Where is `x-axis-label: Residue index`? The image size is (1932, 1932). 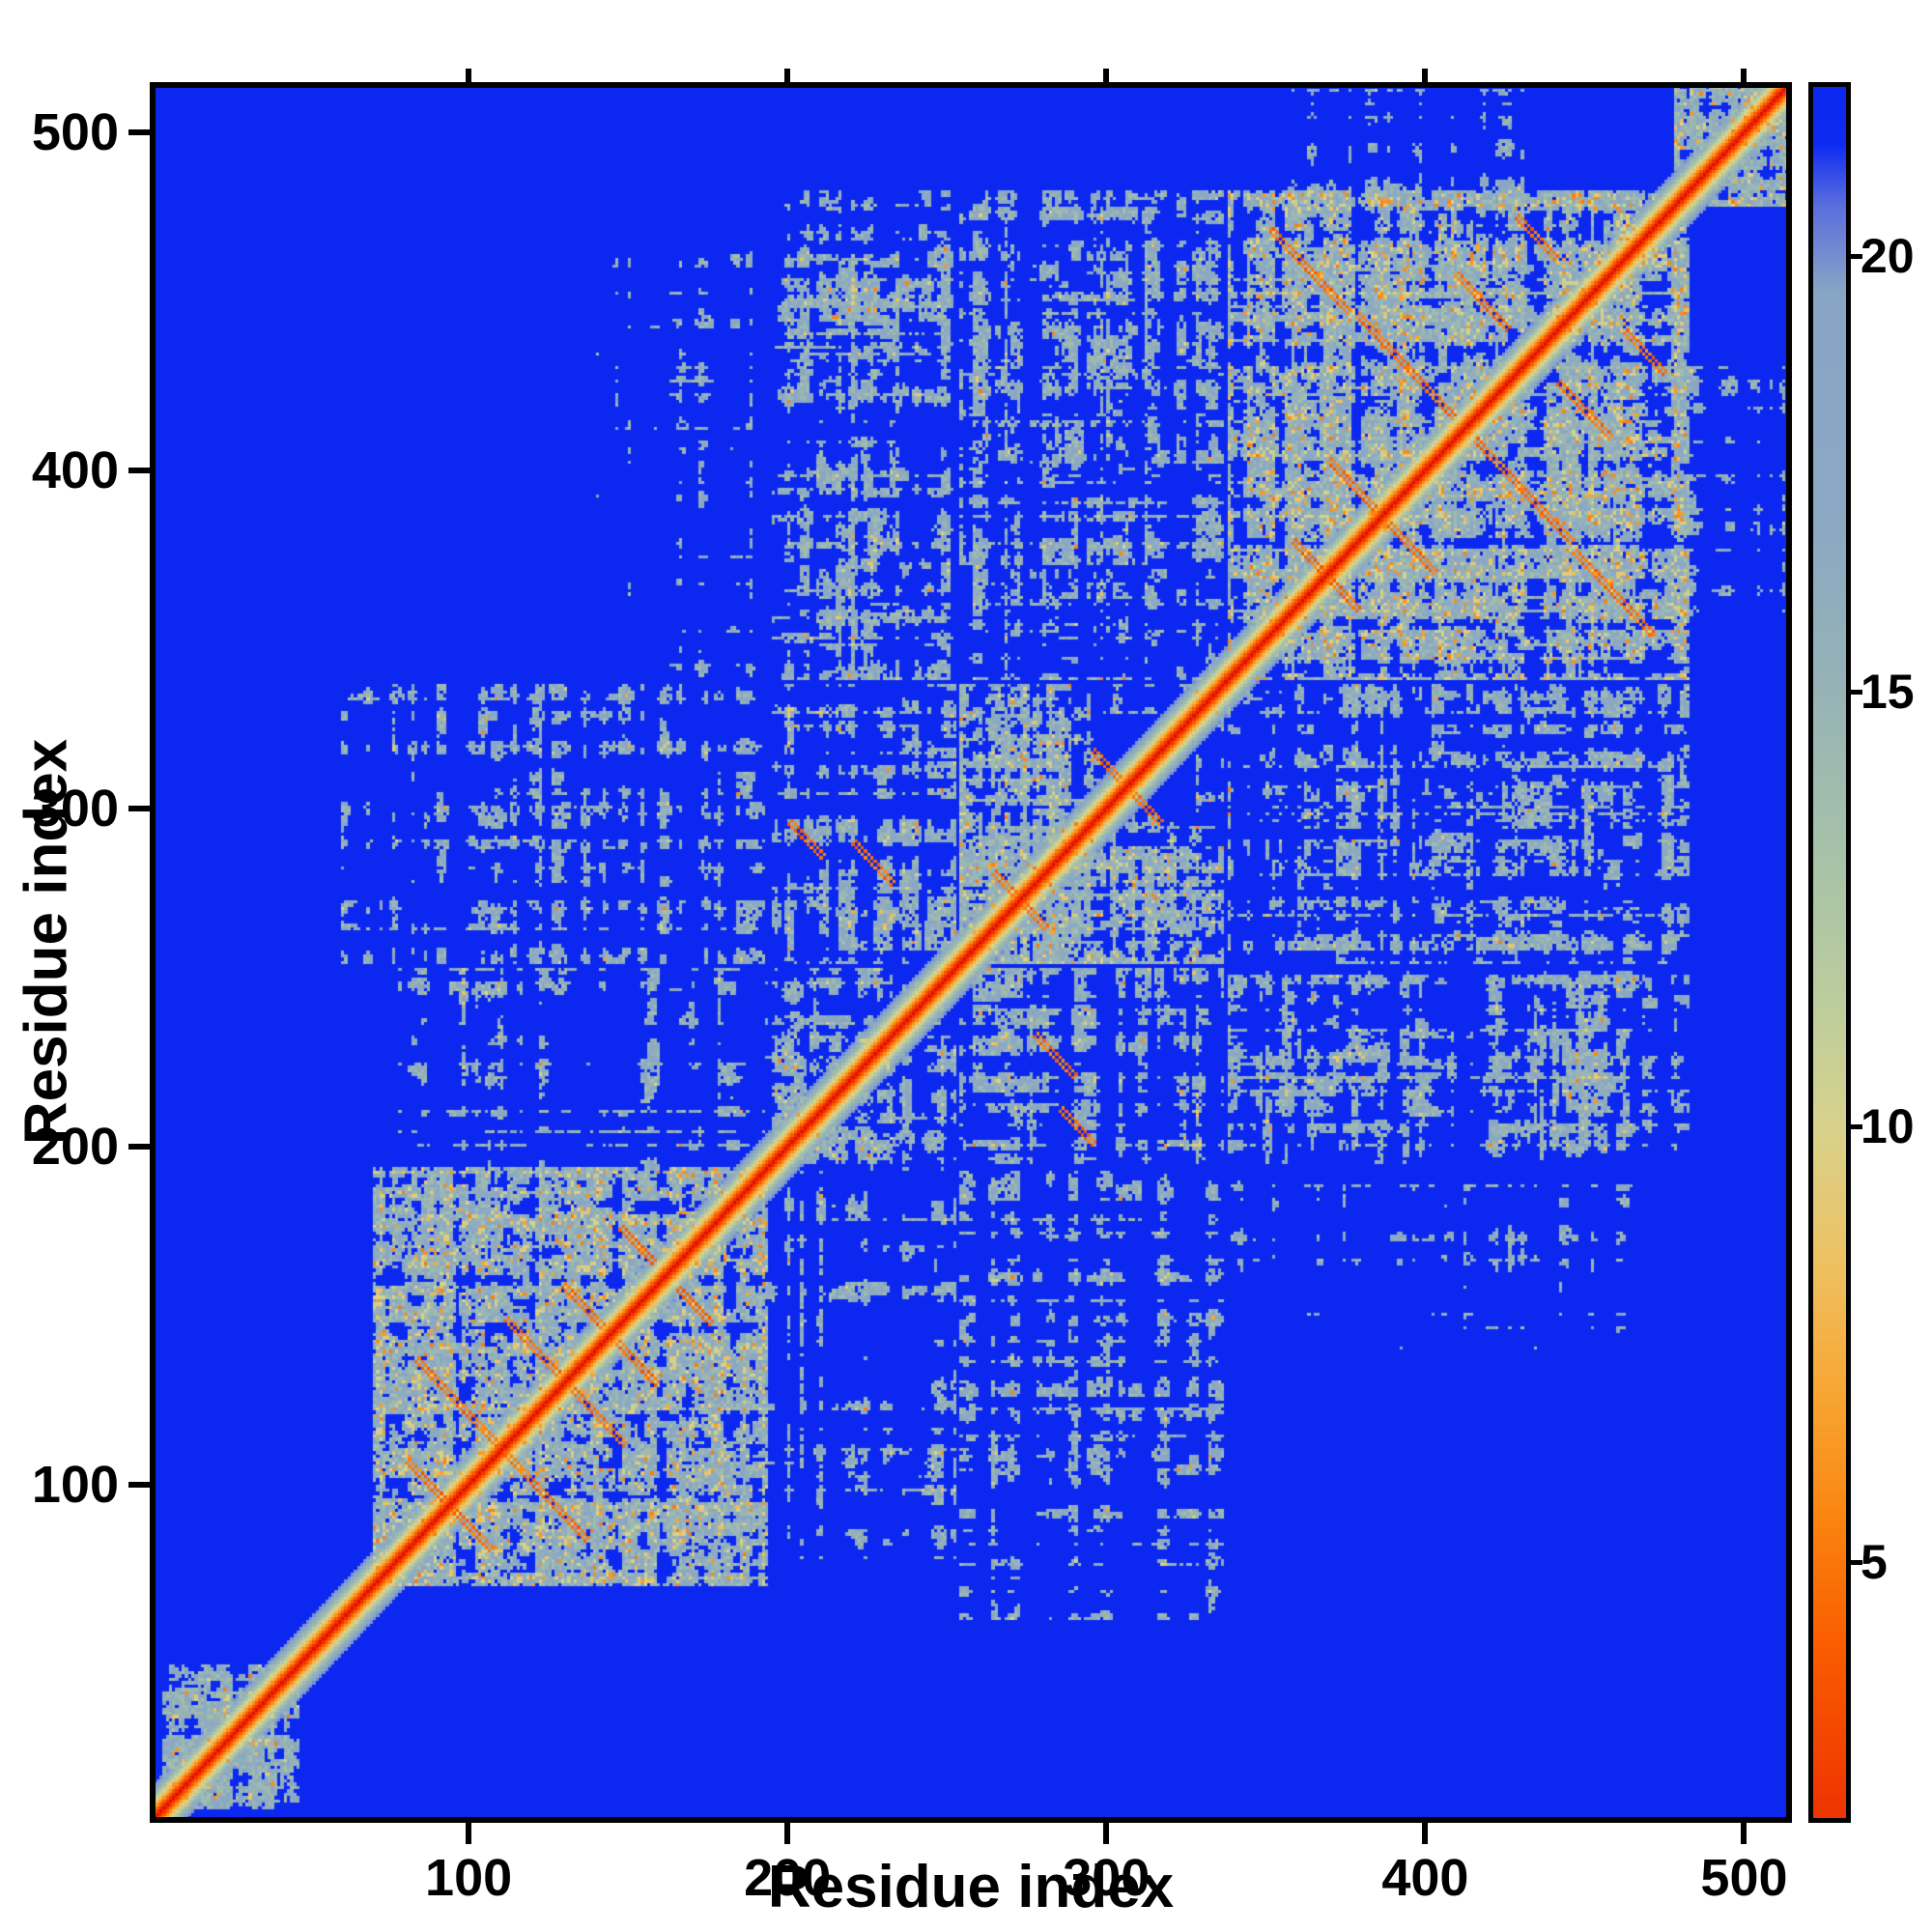
x-axis-label: Residue index is located at coordinates (971, 1887).